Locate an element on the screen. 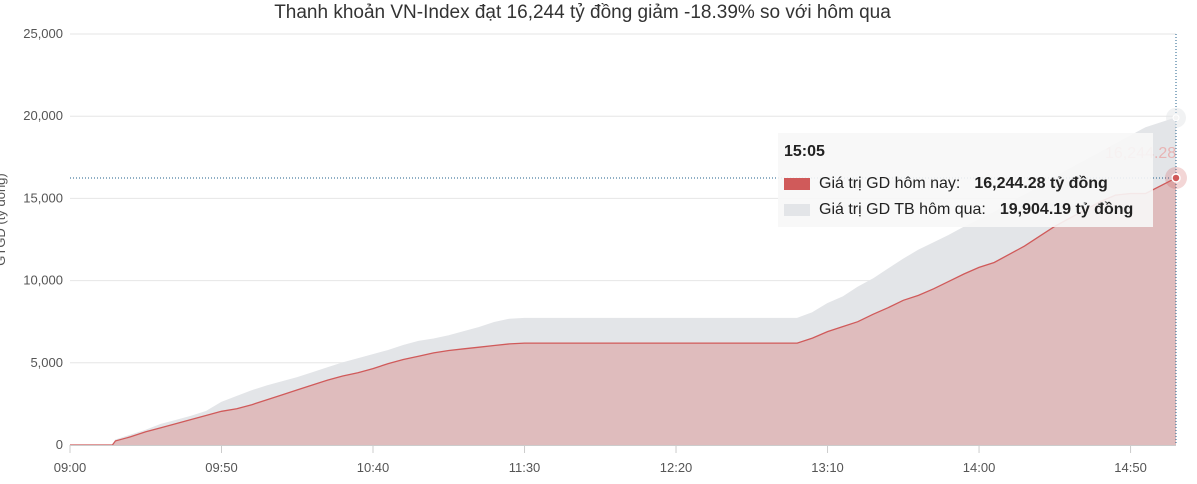 The height and width of the screenshot is (484, 1197). y-tick-label: 0 is located at coordinates (59, 444).